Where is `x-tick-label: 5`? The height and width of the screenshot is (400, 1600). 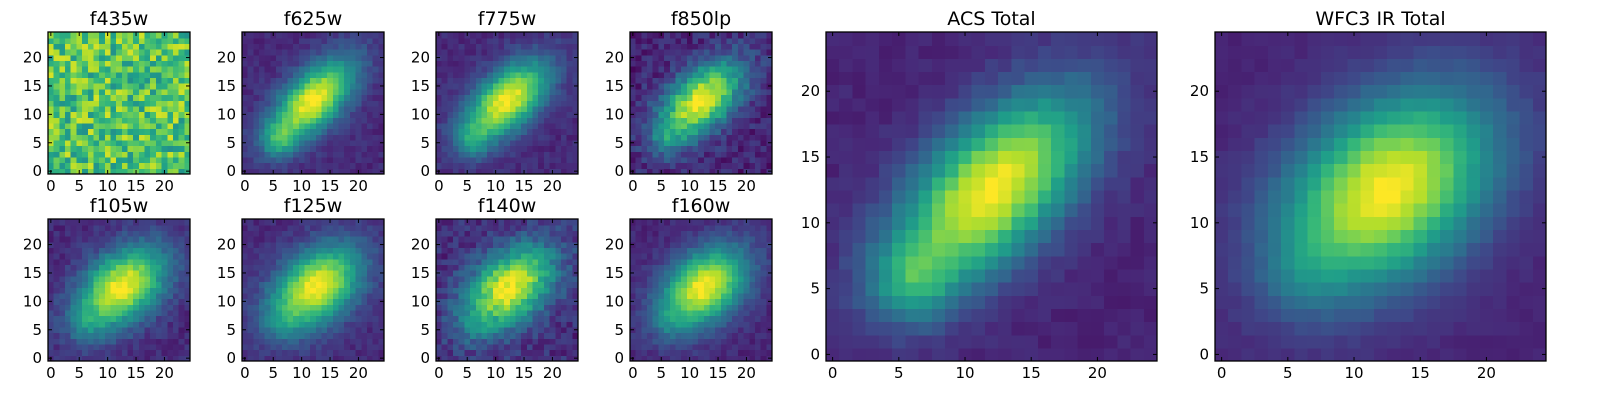 x-tick-label: 5 is located at coordinates (79, 373).